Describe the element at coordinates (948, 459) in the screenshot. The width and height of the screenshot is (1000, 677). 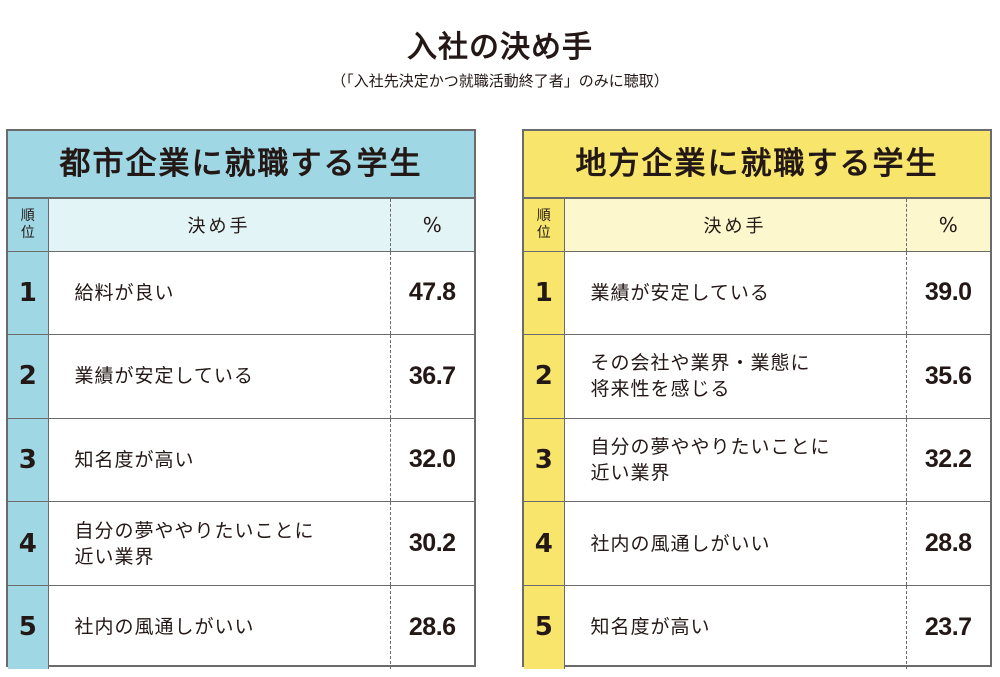
I see `percent-cell: 32.2` at that location.